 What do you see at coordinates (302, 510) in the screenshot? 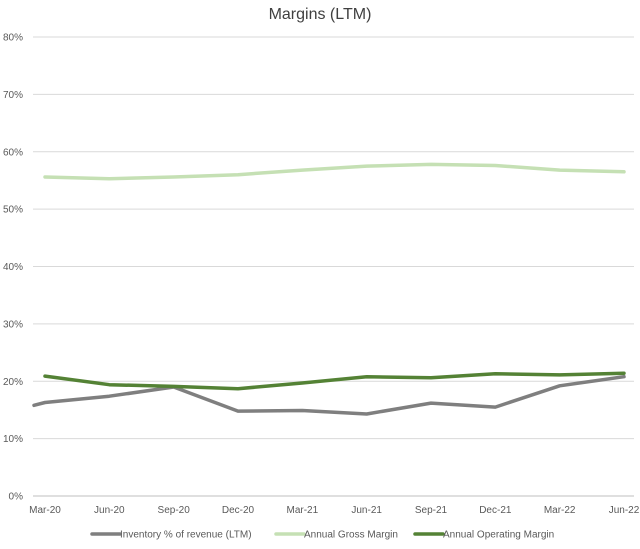
I see `x-tick-label: Mar-21` at bounding box center [302, 510].